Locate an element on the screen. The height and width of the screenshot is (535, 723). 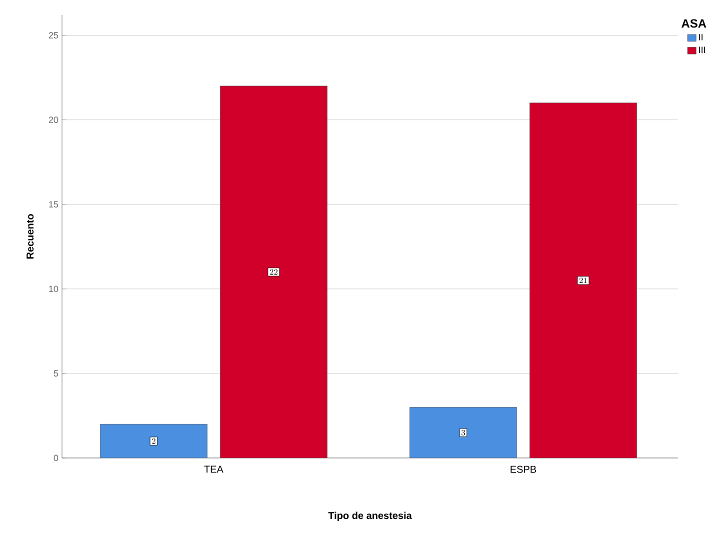
y-axis-title: Recuento is located at coordinates (30, 236).